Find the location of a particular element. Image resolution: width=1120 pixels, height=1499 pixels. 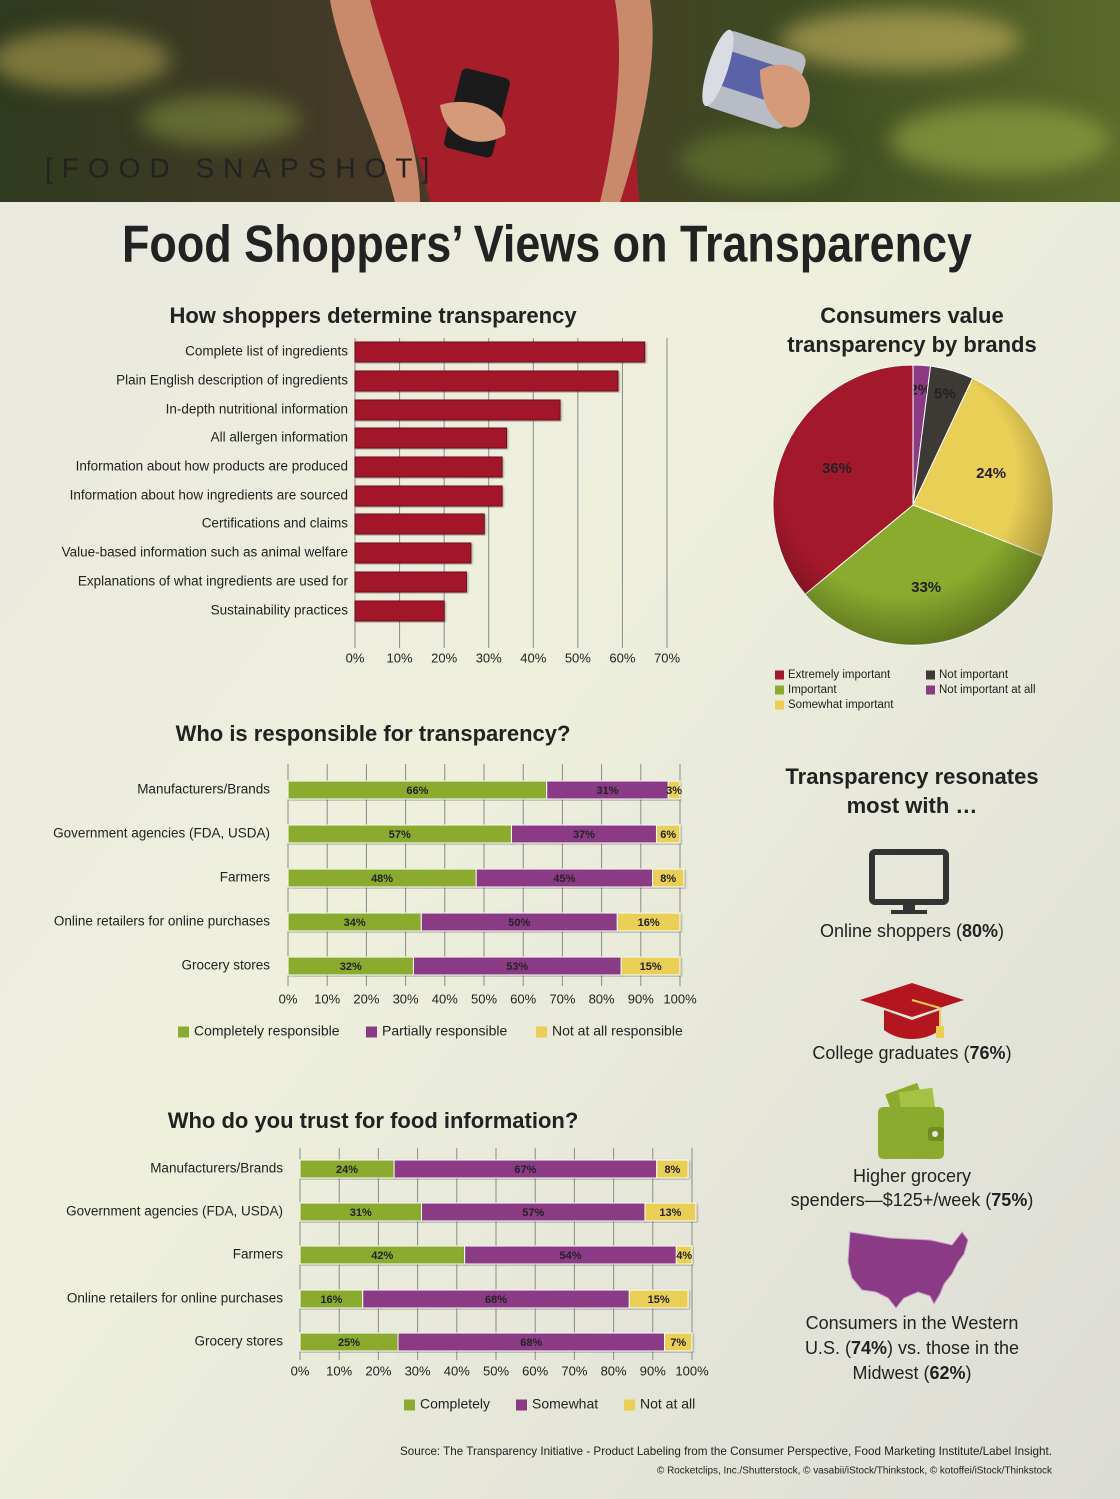

segment-label: 68% is located at coordinates (531, 1343).